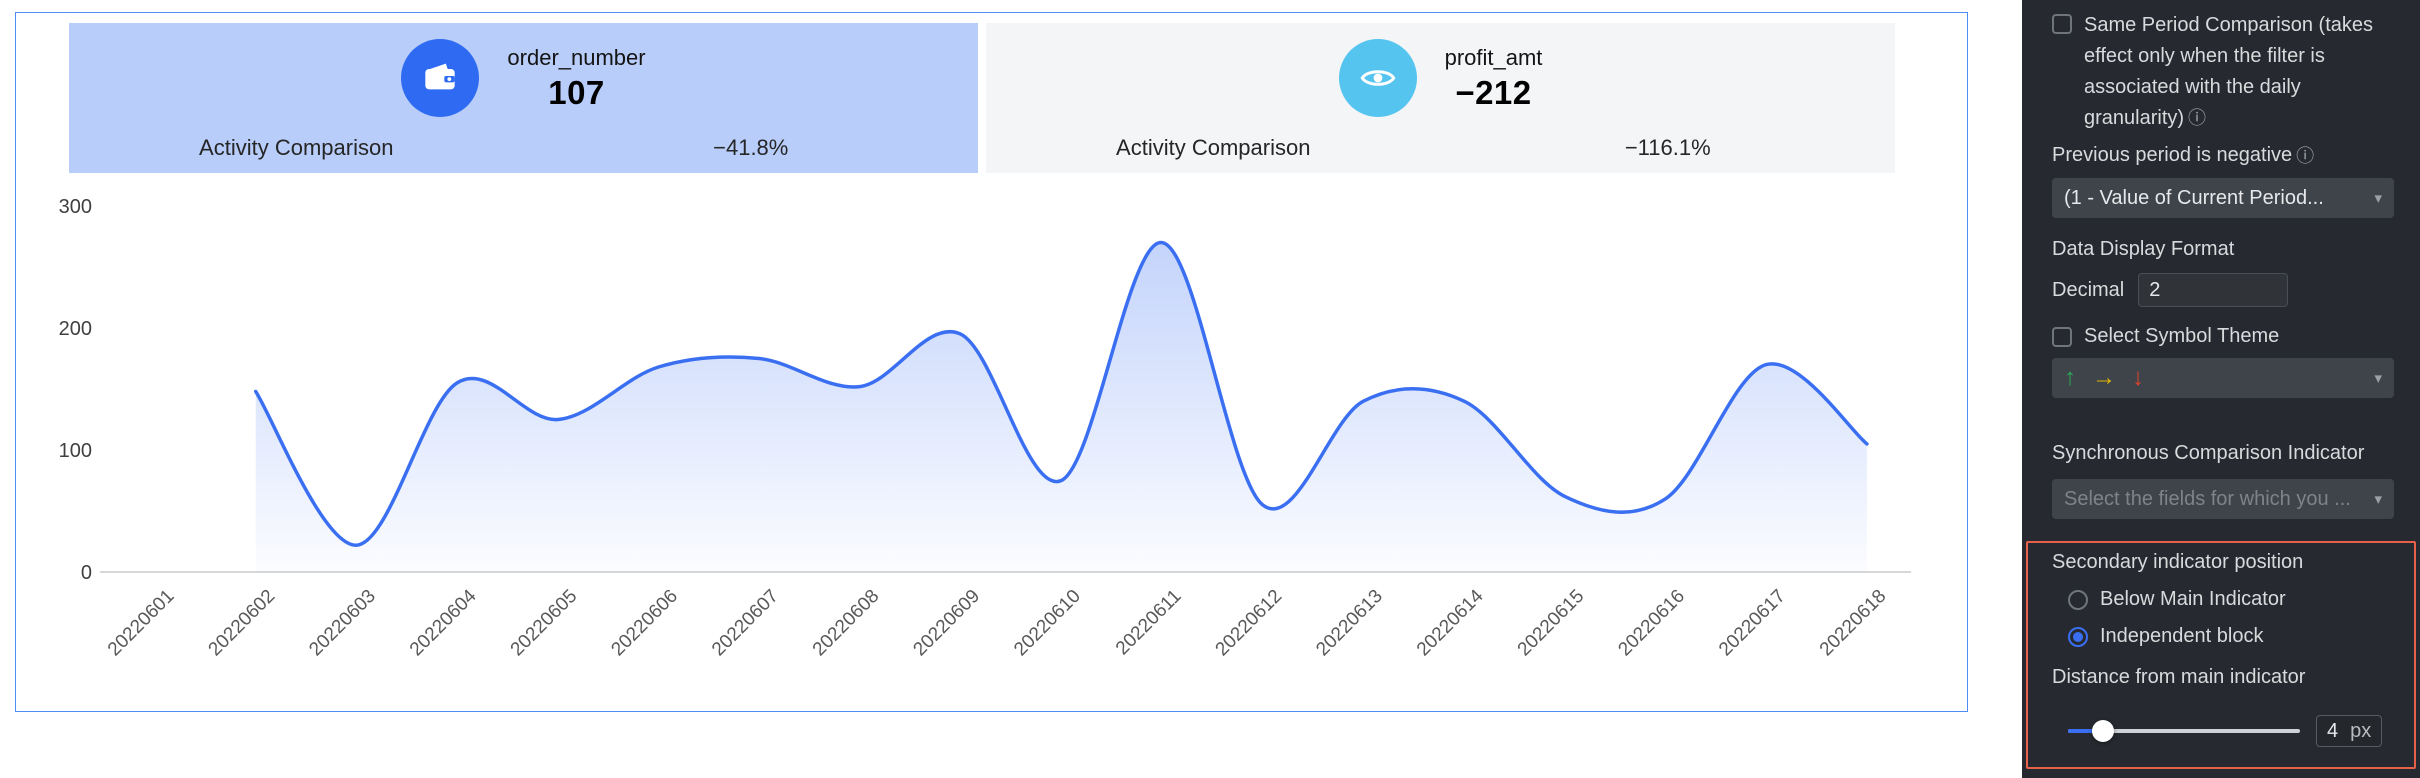 The width and height of the screenshot is (2420, 778). I want to click on x-axis-label: 20220605, so click(544, 623).